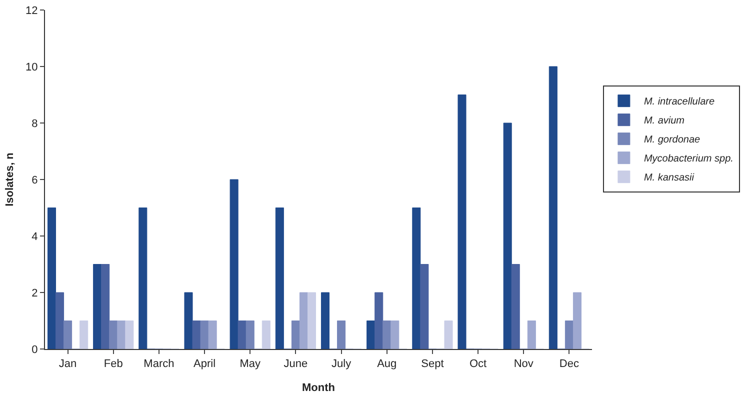 Image resolution: width=750 pixels, height=394 pixels. I want to click on y-tick-label: 8, so click(35, 124).